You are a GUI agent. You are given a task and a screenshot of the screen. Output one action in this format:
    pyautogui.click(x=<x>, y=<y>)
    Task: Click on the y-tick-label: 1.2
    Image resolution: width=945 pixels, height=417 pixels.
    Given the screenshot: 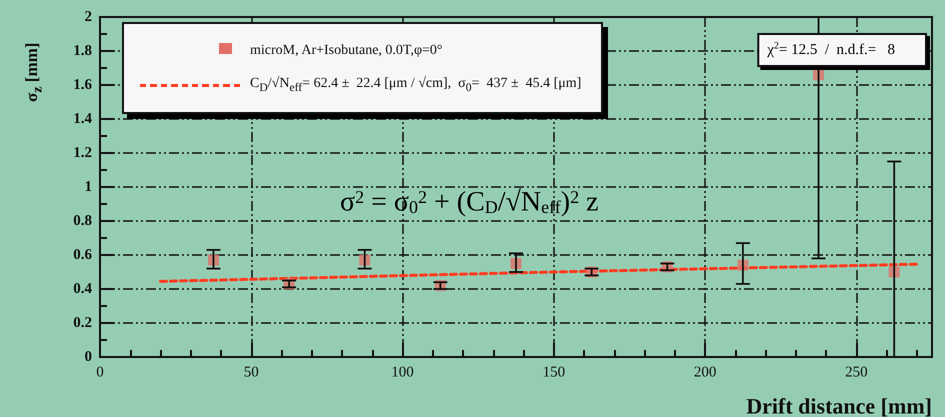 What is the action you would take?
    pyautogui.click(x=82, y=153)
    